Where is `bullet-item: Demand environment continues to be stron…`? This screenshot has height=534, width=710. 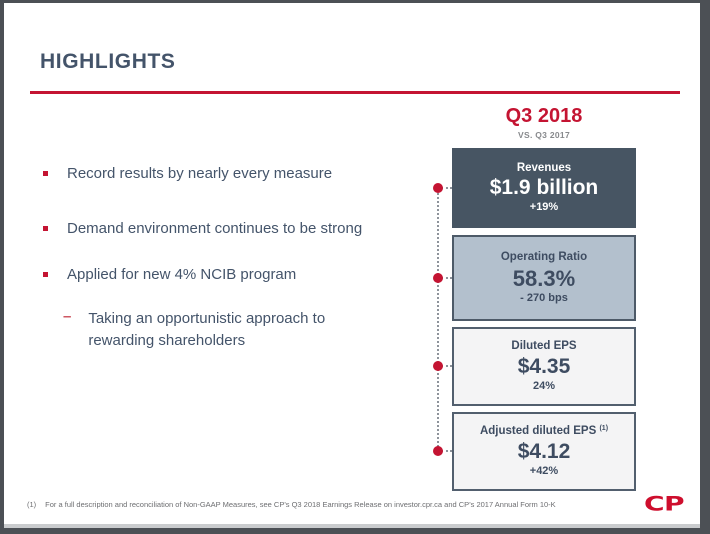 bullet-item: Demand environment continues to be stron… is located at coordinates (248, 229).